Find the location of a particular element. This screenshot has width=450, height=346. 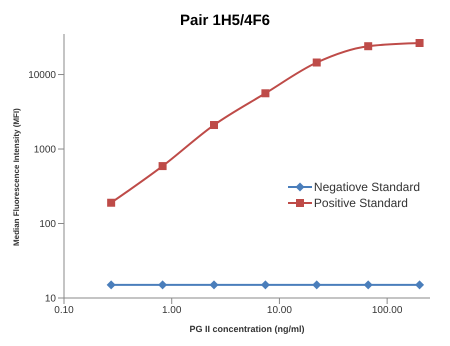

legend-label: Negatiove Standard is located at coordinates (367, 187).